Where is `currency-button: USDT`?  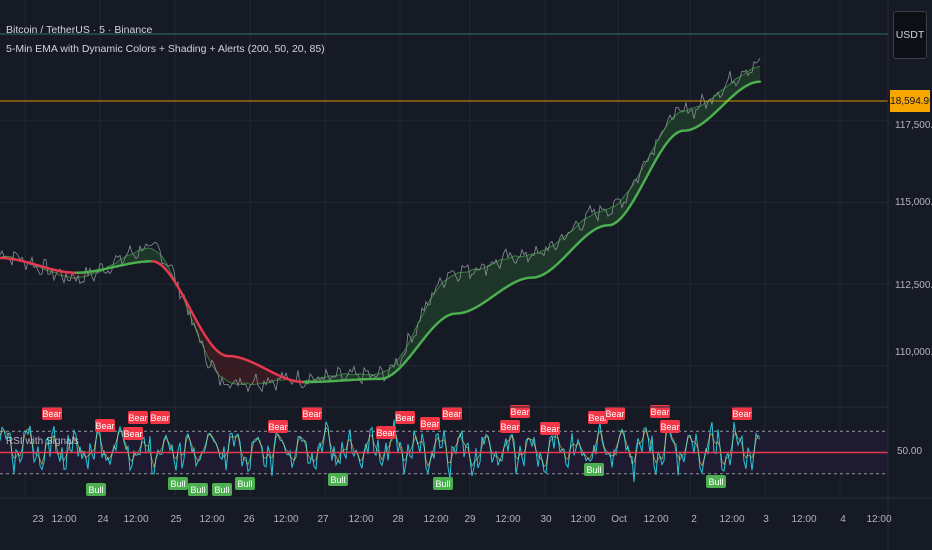 currency-button: USDT is located at coordinates (910, 35).